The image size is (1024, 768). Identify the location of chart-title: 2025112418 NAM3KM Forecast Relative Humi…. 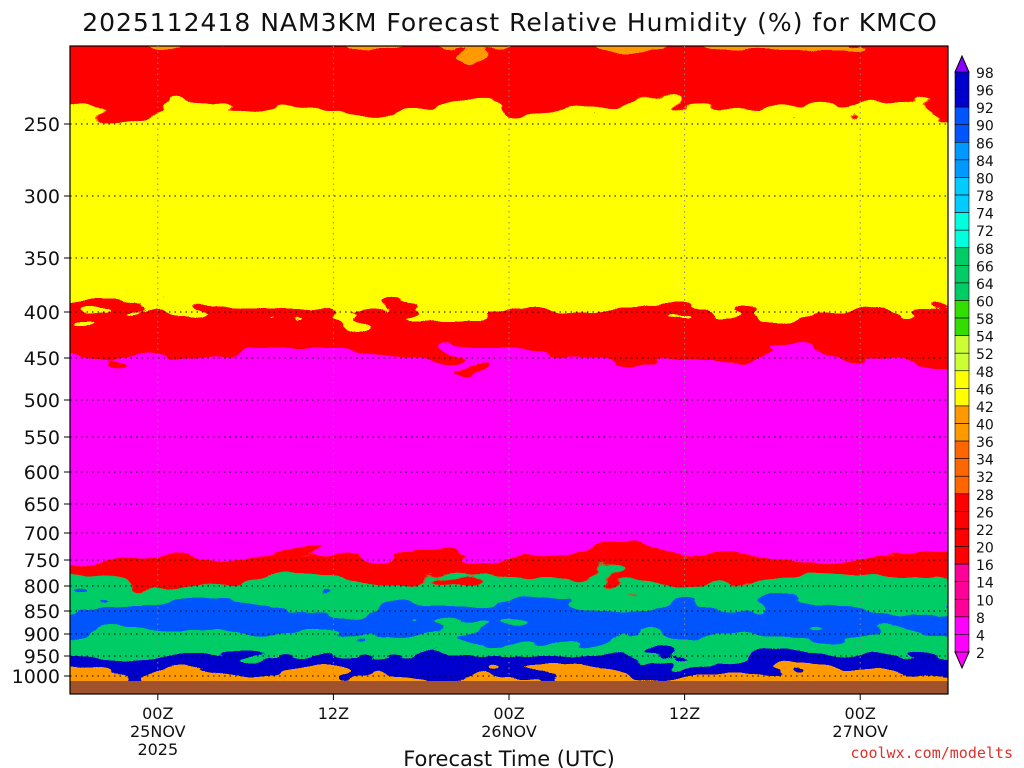
(510, 22).